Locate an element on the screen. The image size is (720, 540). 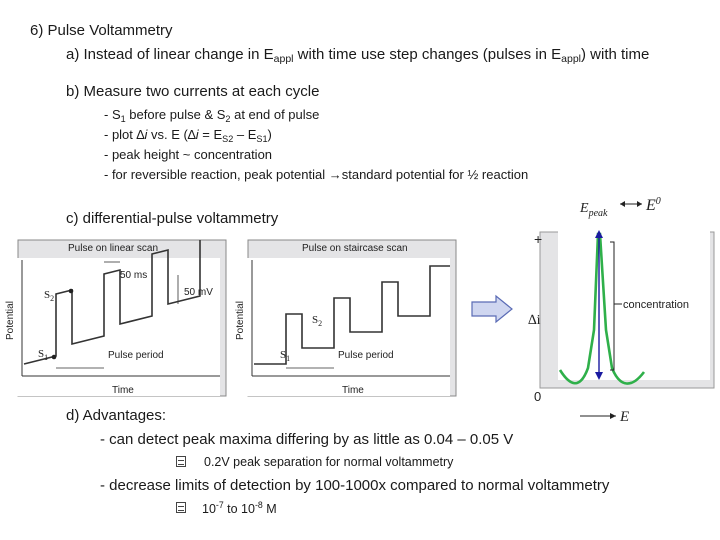
pulse-waveform is located at coordinates (112, 302).